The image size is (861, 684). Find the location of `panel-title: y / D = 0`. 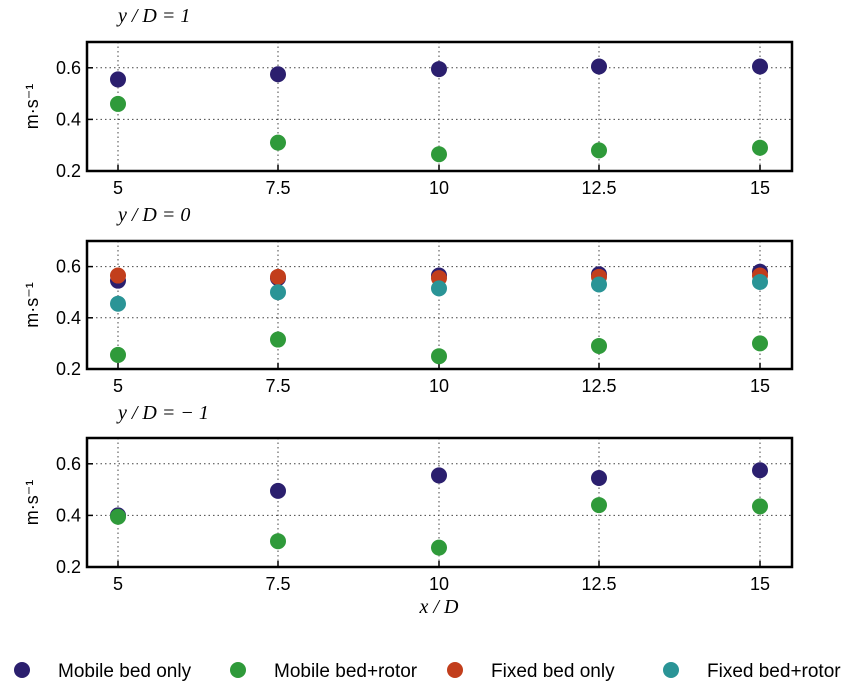

panel-title: y / D = 0 is located at coordinates (153, 215).